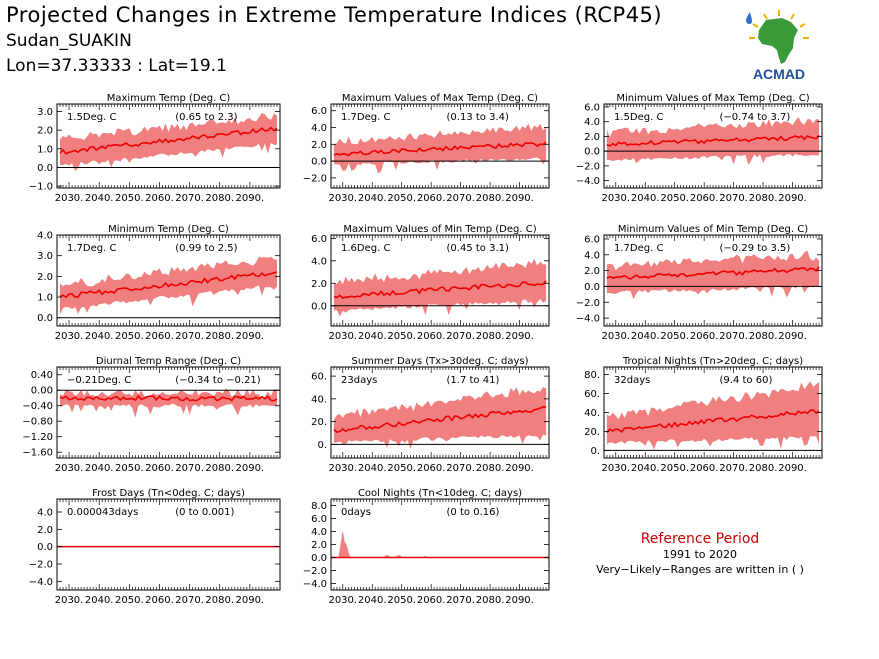  I want to click on y-tick-label: 8.0, so click(319, 506).